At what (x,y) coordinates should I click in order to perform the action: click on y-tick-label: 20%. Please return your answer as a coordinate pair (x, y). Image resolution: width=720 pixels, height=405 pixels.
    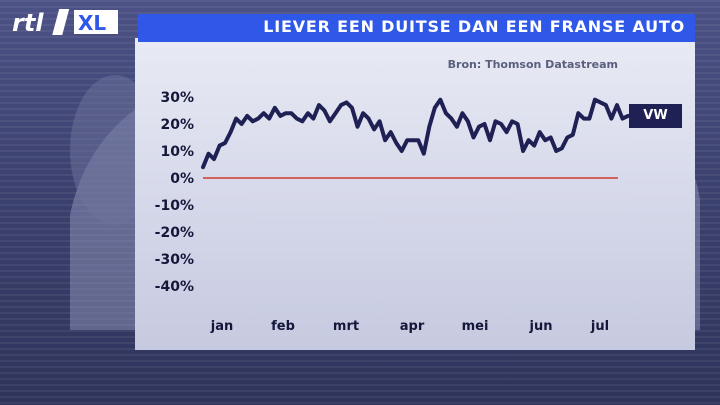
    Looking at the image, I should click on (177, 125).